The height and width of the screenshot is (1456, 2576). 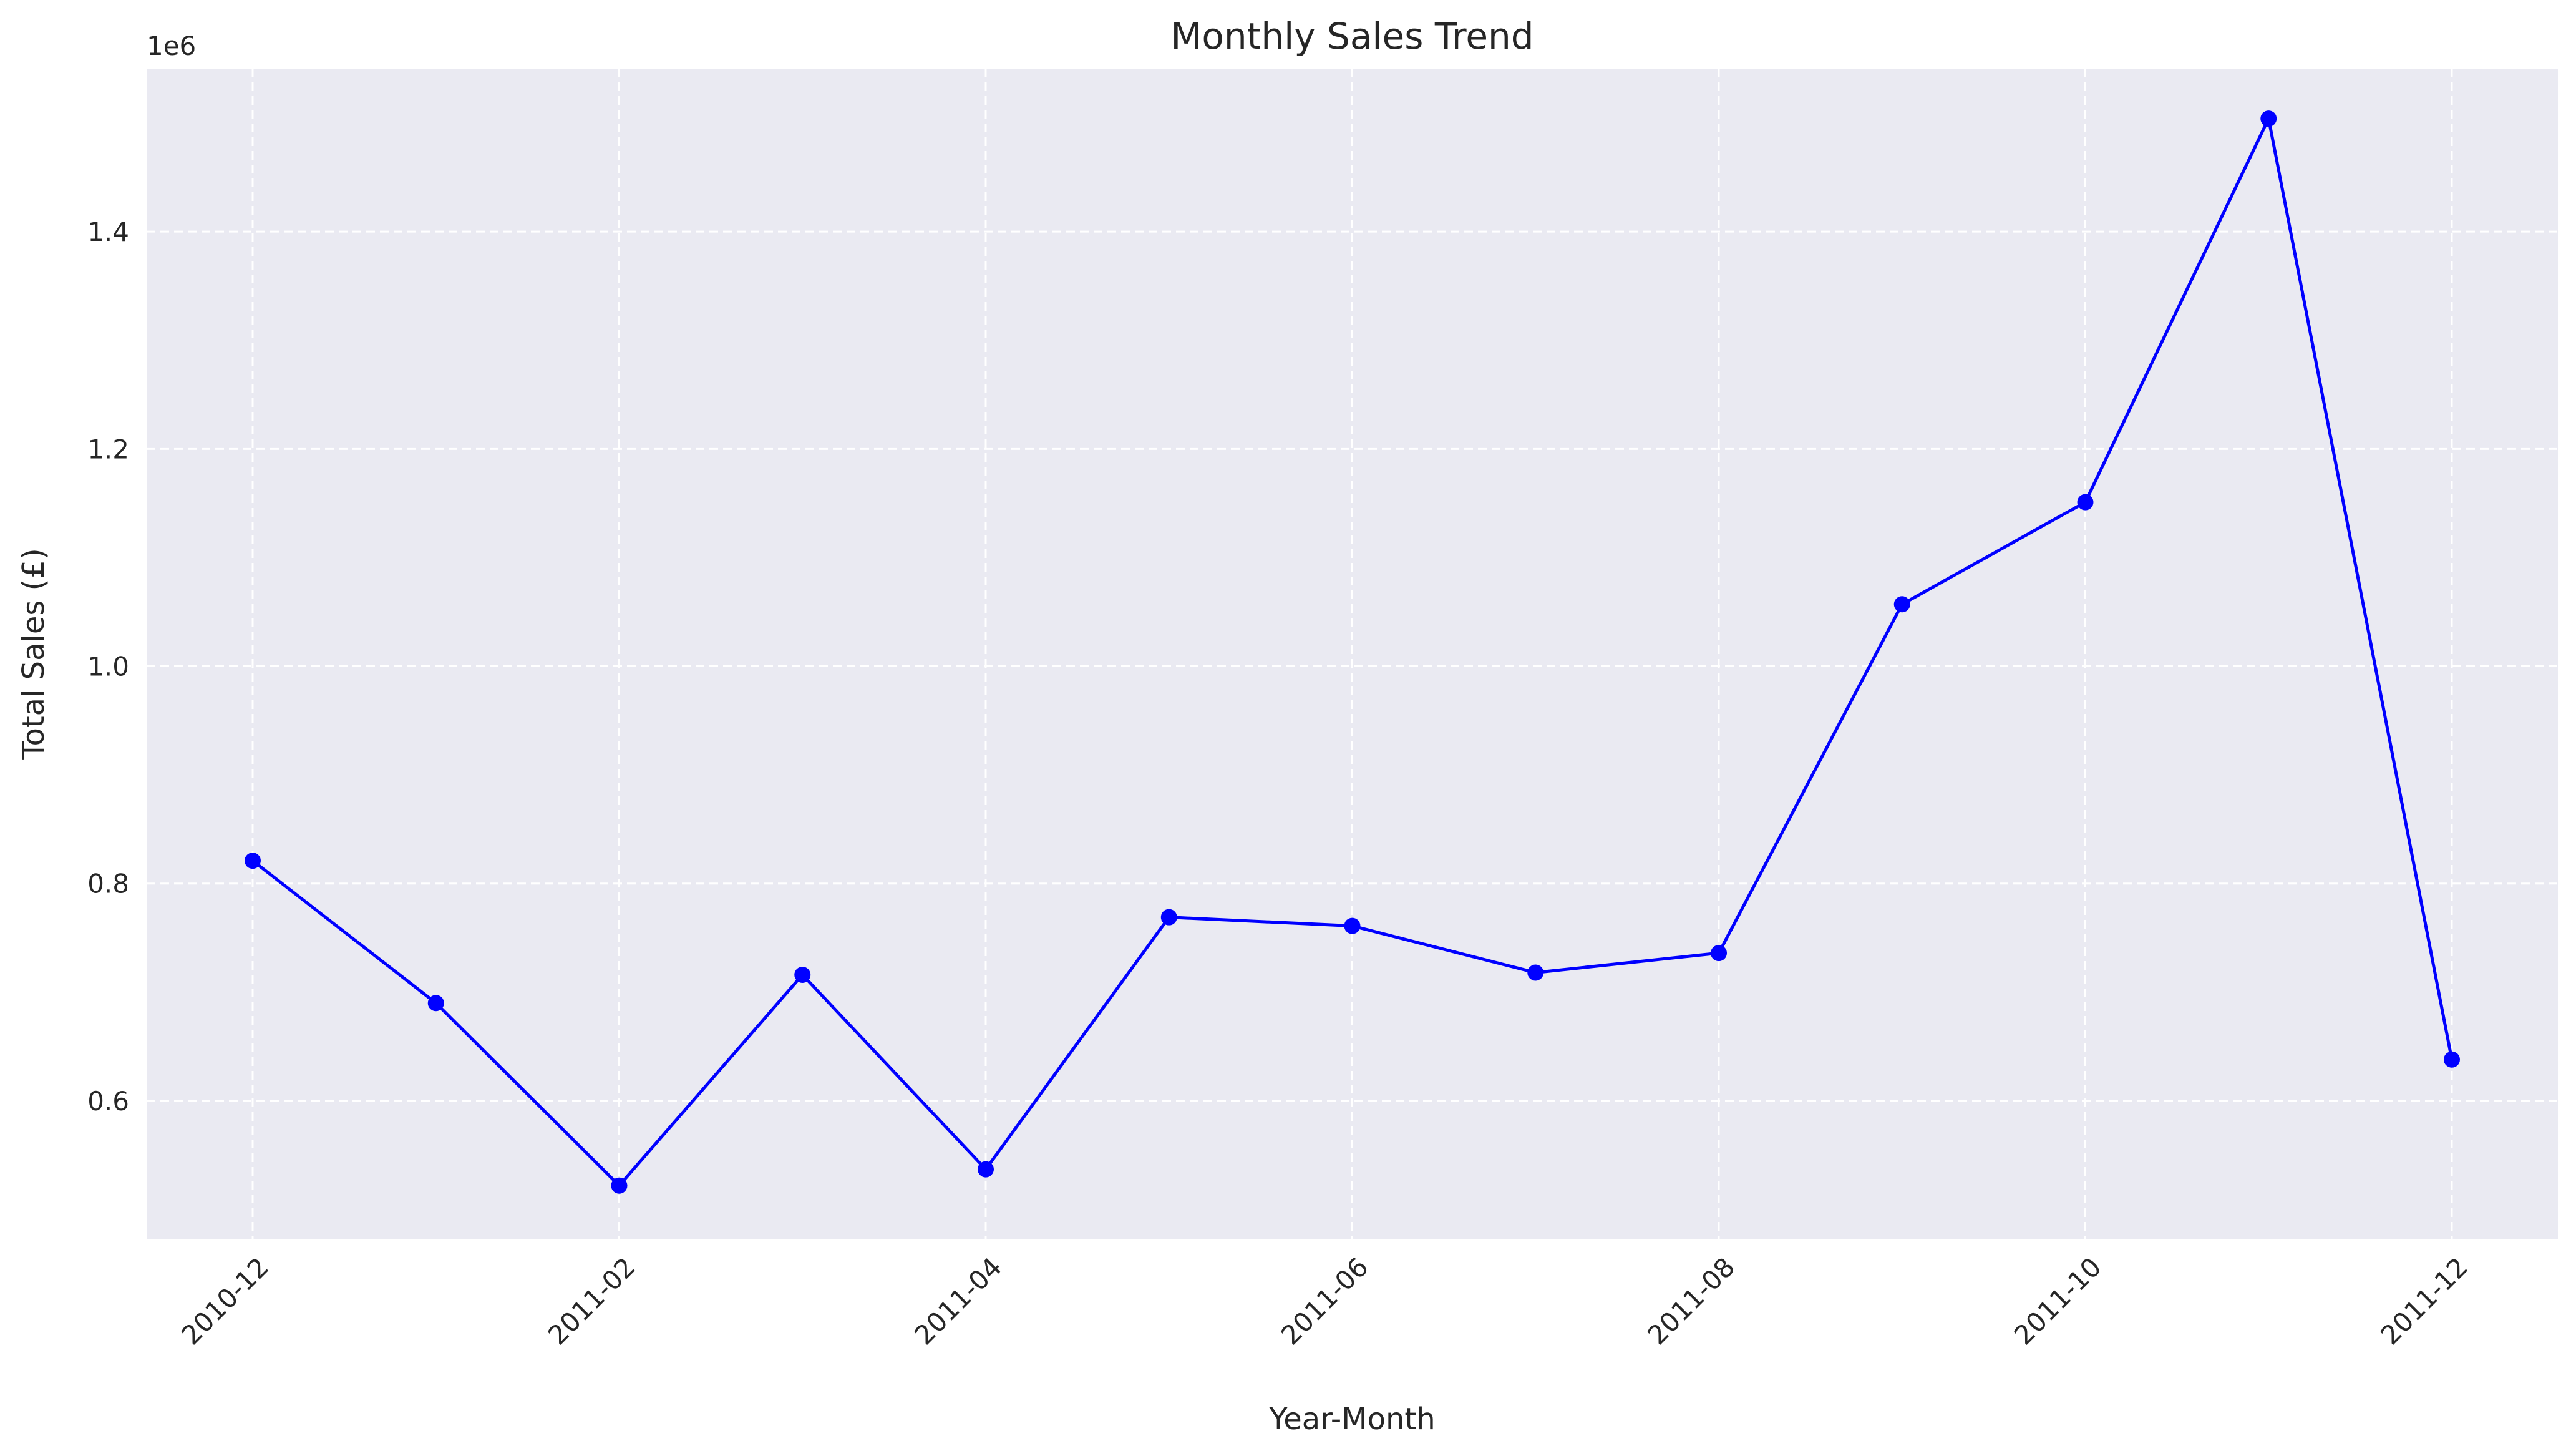 What do you see at coordinates (958, 1301) in the screenshot?
I see `x-tick-label: 2011-04` at bounding box center [958, 1301].